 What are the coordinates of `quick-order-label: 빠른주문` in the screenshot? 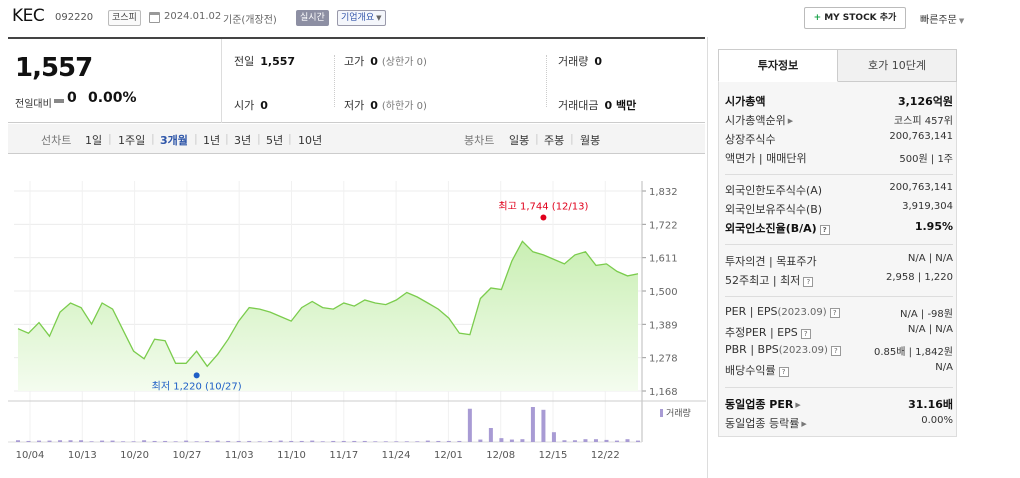 It's located at (938, 20).